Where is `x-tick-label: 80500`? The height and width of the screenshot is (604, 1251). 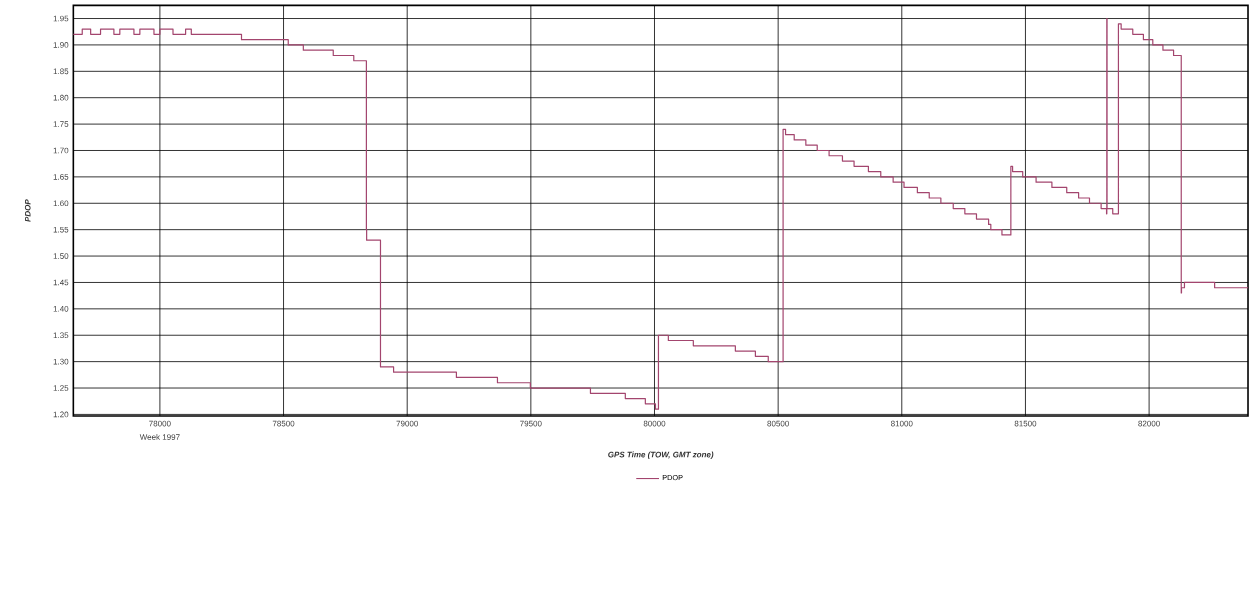 x-tick-label: 80500 is located at coordinates (778, 423).